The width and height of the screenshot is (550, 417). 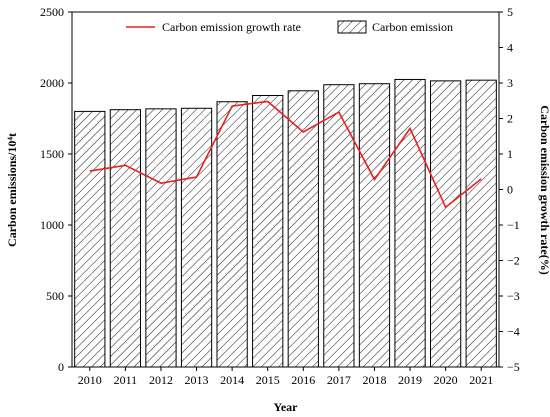 What do you see at coordinates (510, 12) in the screenshot?
I see `y2-tick-label: 5` at bounding box center [510, 12].